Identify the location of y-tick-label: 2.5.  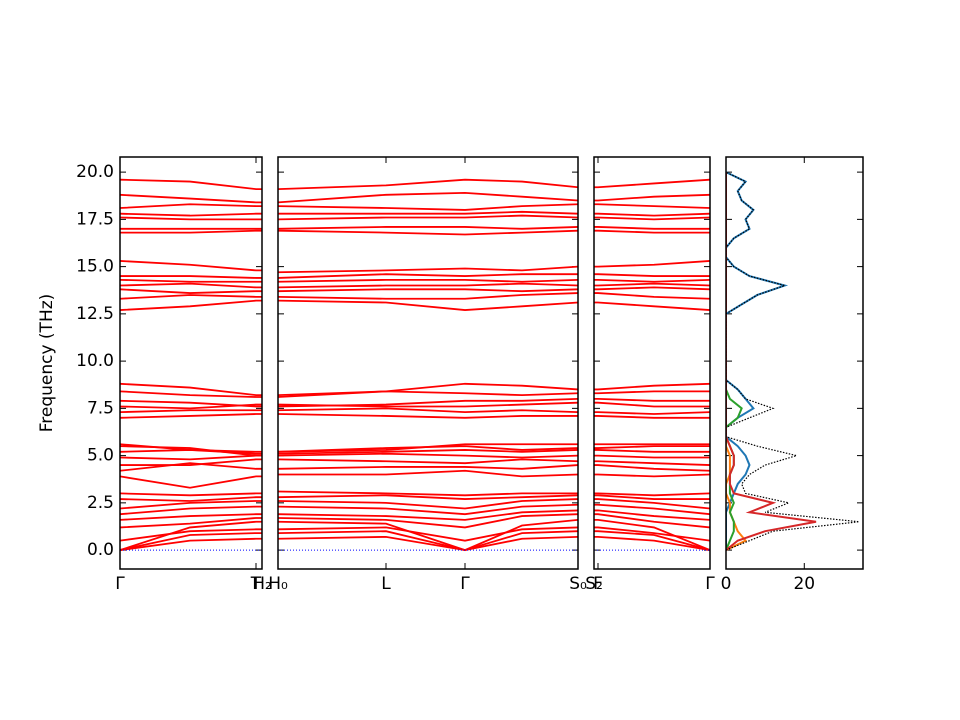
(100, 503).